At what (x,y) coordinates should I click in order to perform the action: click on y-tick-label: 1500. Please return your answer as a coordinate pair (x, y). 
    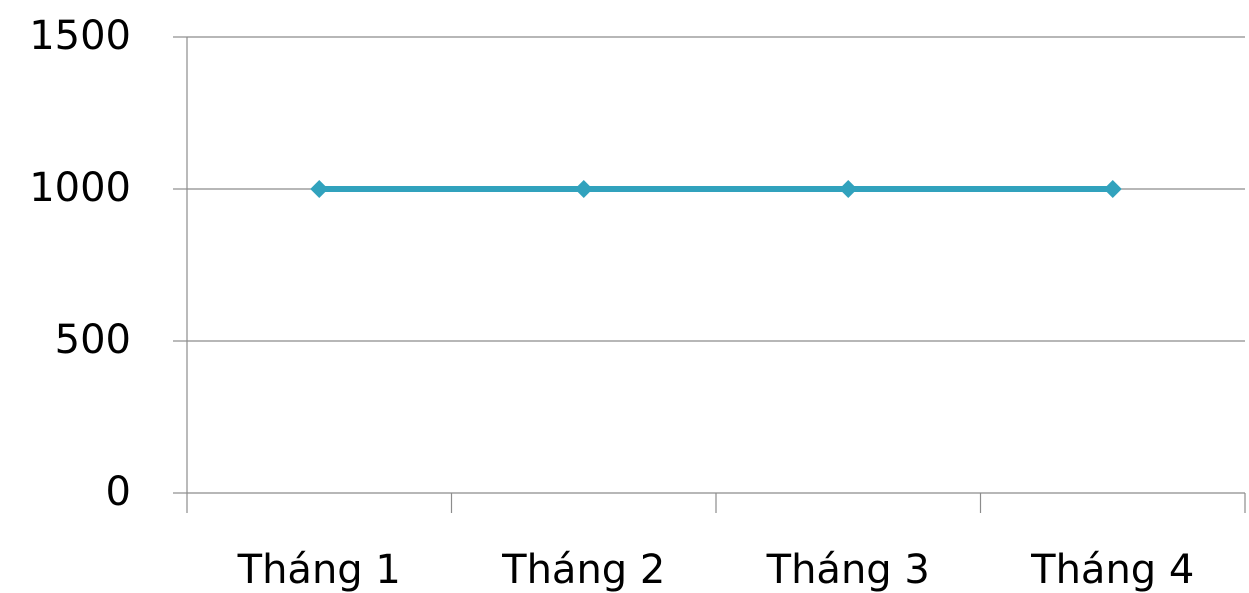
    Looking at the image, I should click on (80, 36).